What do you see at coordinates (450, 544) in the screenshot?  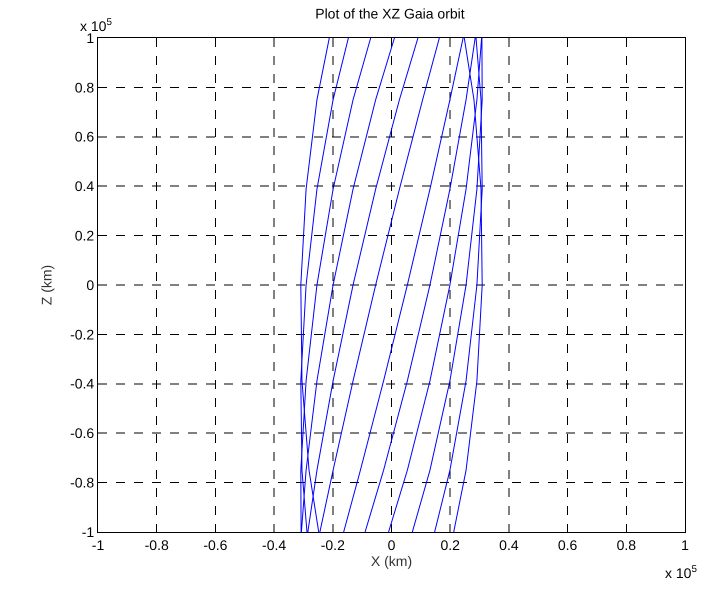 I see `x-tick-label: 0.2` at bounding box center [450, 544].